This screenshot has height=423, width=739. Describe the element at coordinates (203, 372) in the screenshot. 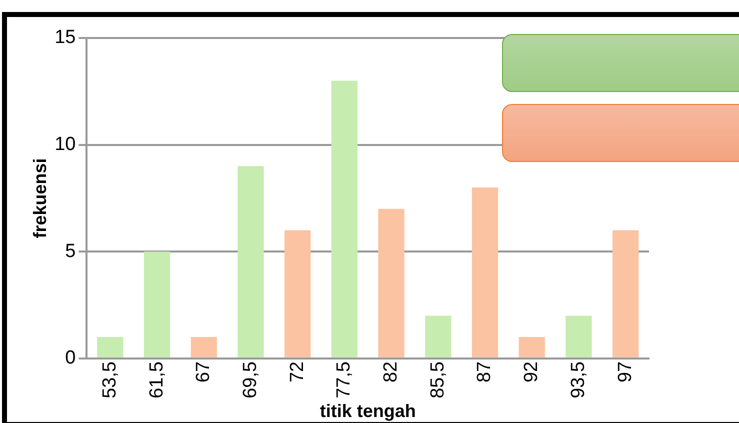

I see `x-tick-label: 67` at that location.